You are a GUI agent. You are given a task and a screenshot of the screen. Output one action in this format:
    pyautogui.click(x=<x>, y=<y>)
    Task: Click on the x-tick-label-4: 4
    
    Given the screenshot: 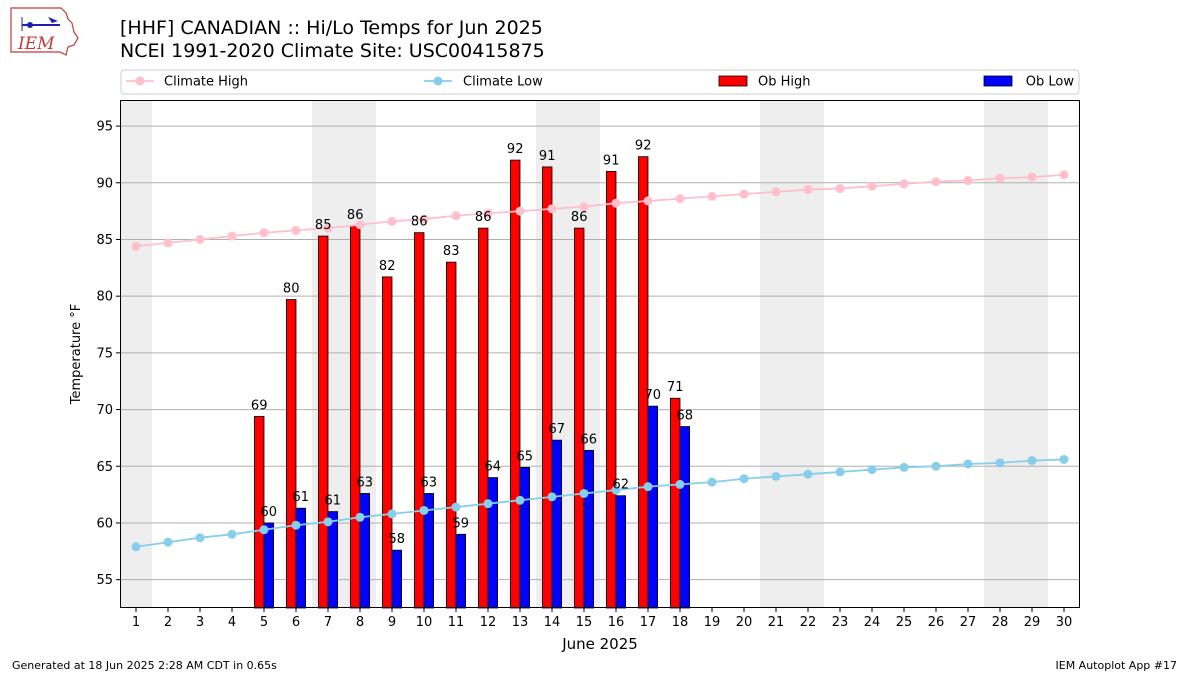 What is the action you would take?
    pyautogui.click(x=232, y=622)
    